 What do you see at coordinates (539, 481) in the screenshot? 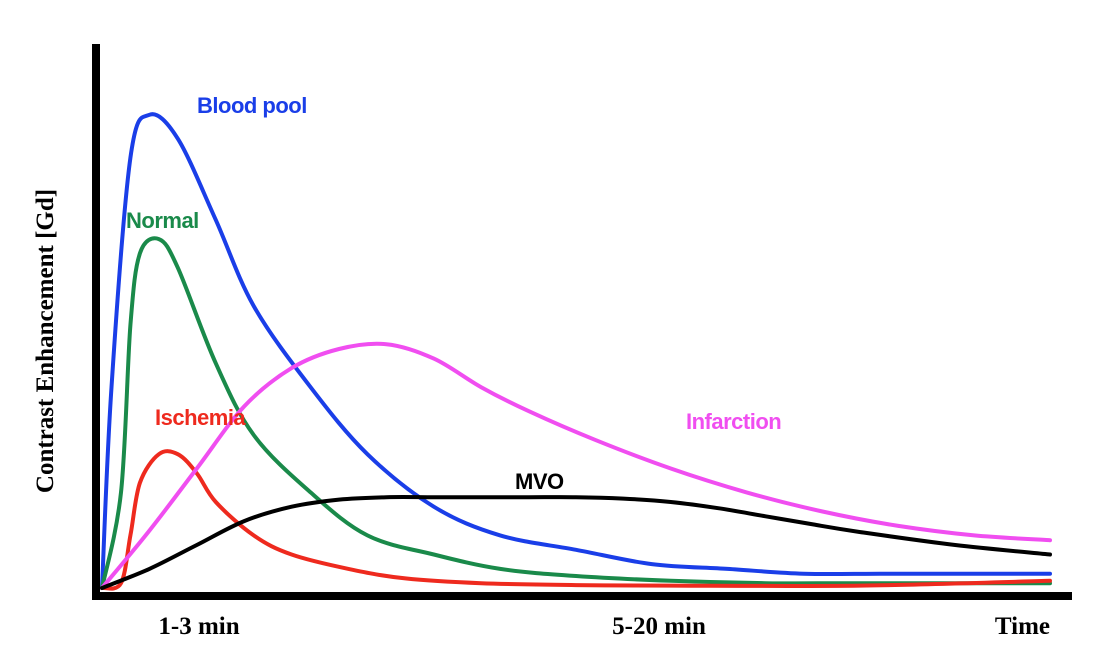
I see `series-label-mvo: MVO` at bounding box center [539, 481].